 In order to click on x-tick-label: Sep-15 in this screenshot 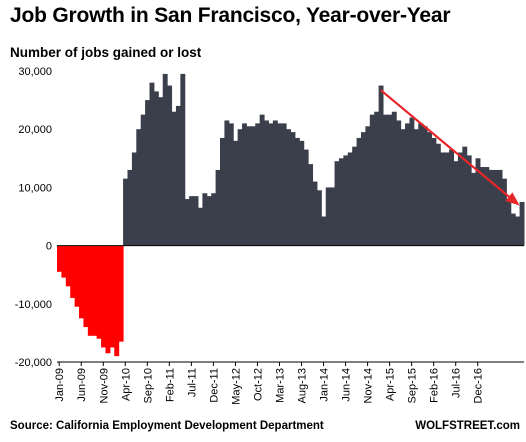, I will do `click(413, 385)`.